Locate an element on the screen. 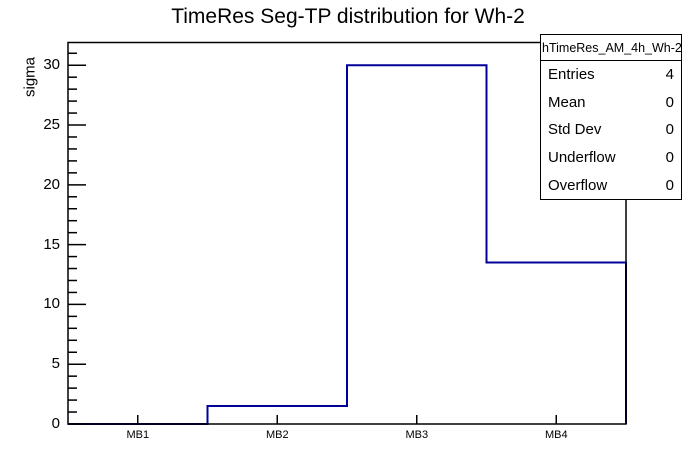 This screenshot has width=696, height=472. y-tick-label: 20 is located at coordinates (51, 184).